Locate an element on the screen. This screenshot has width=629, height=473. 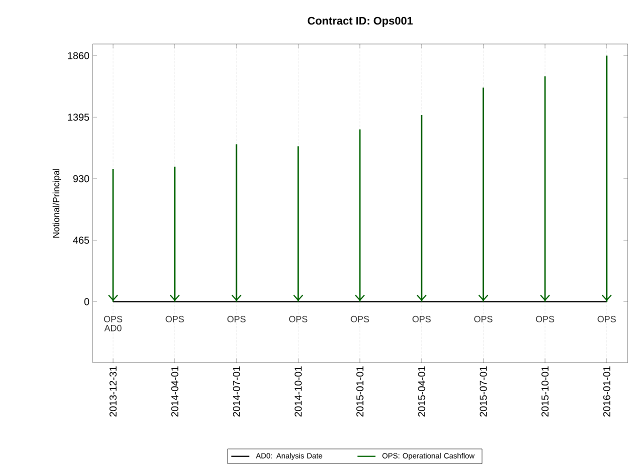
x-tick-label: 2014-07-01 is located at coordinates (236, 391).